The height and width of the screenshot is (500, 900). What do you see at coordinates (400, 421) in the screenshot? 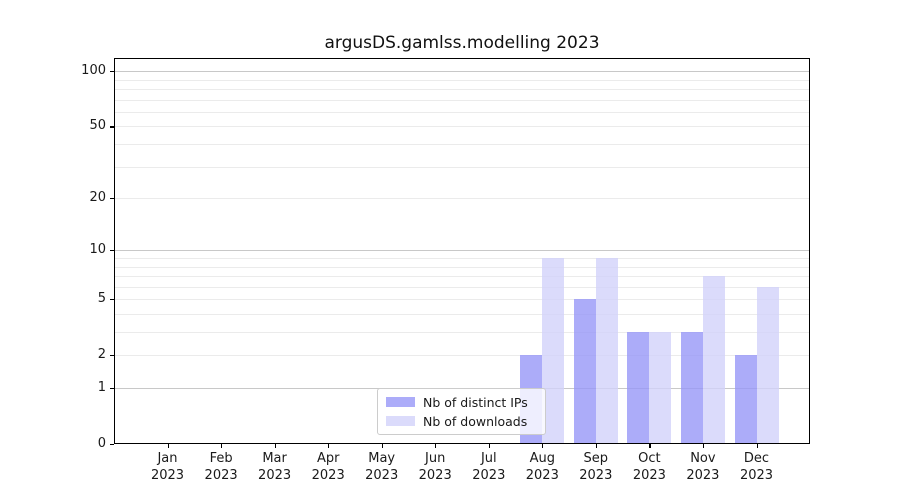
I see `legend-swatch-downloads` at bounding box center [400, 421].